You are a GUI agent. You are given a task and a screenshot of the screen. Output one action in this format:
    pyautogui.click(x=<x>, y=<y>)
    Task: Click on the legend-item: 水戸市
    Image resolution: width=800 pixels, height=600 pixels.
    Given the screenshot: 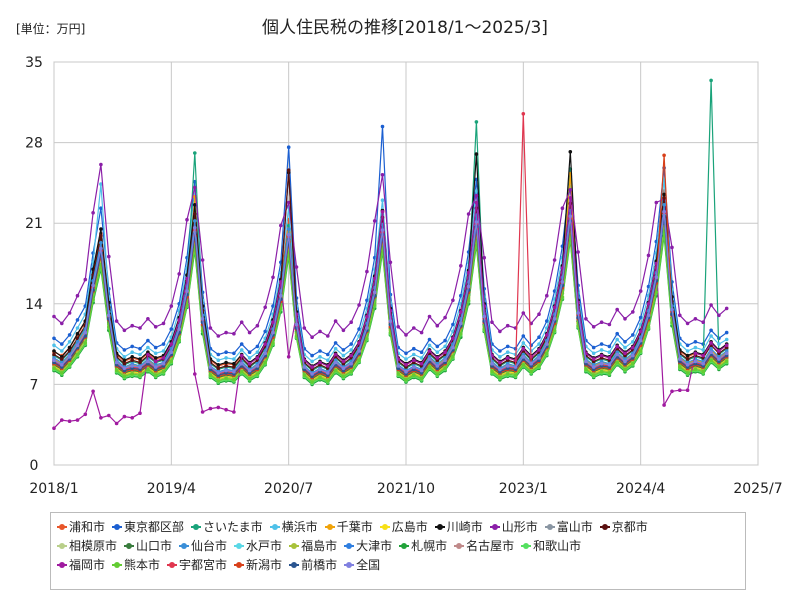 What is the action you would take?
    pyautogui.click(x=258, y=545)
    